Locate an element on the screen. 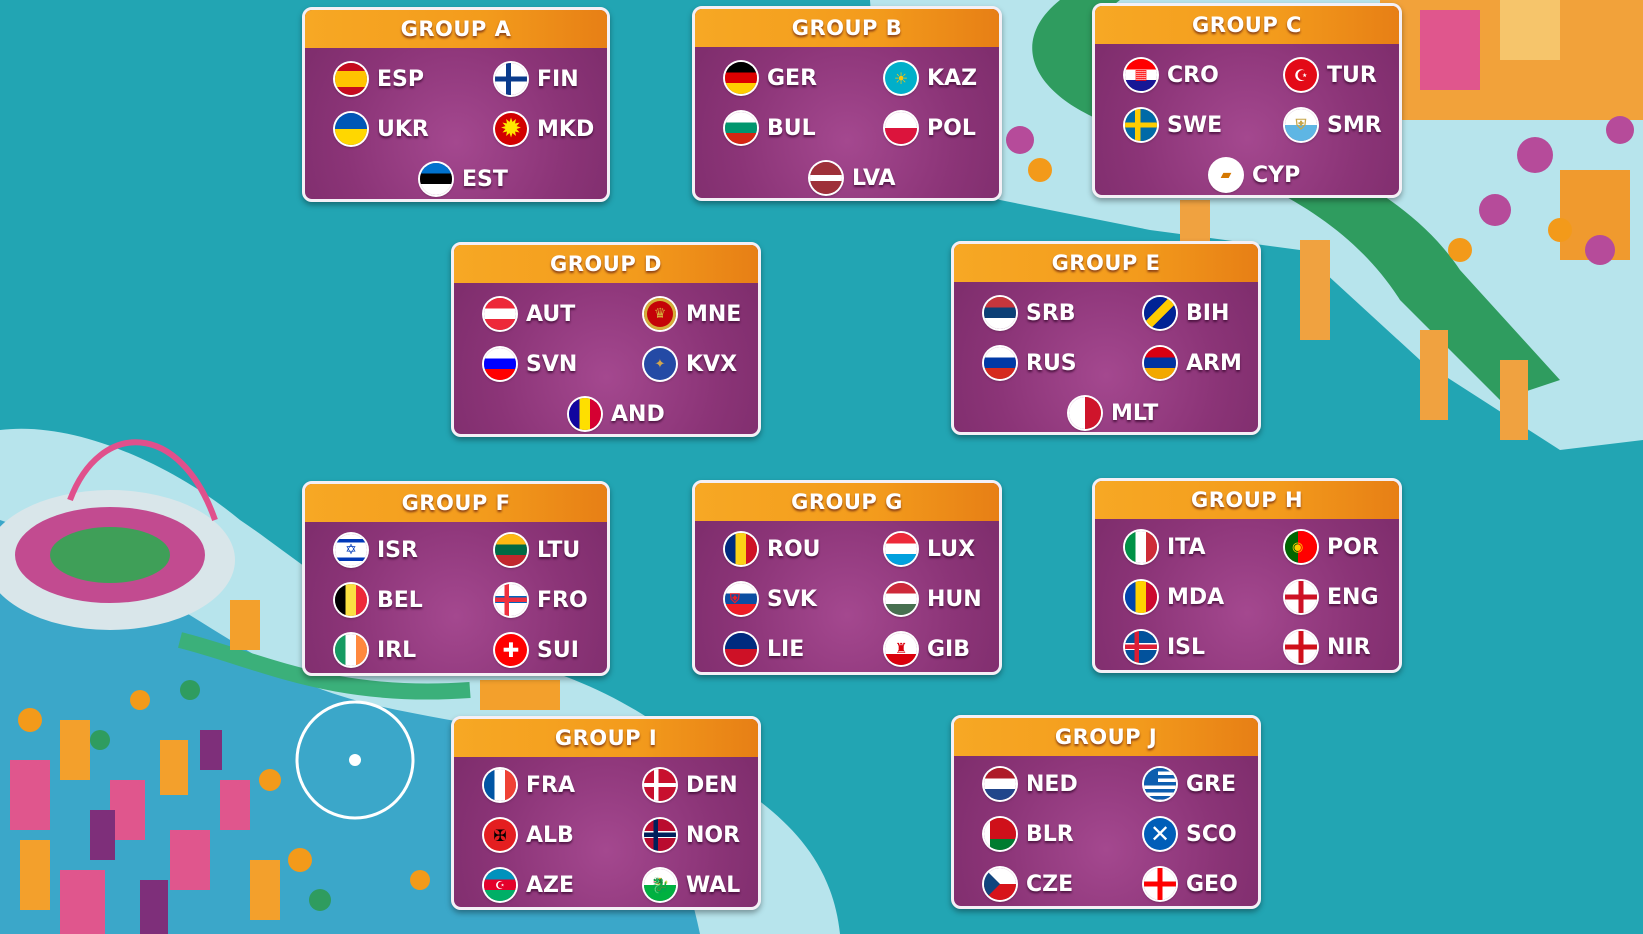 This screenshot has height=934, width=1643. flag-greece-icon is located at coordinates (1160, 784).